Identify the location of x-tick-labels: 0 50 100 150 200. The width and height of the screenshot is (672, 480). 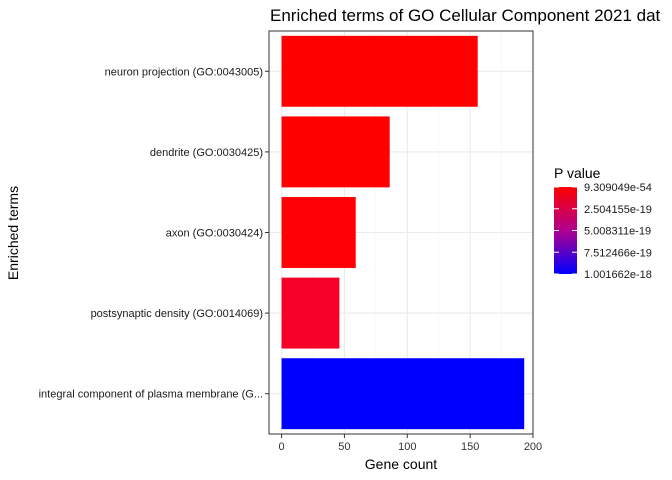
(410, 443).